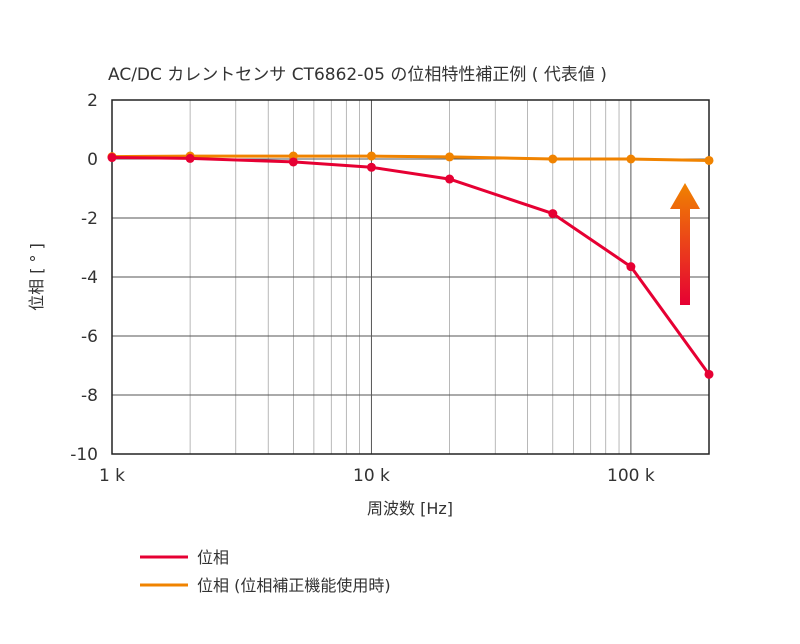  What do you see at coordinates (631, 476) in the screenshot?
I see `x-tick-label: 100 k` at bounding box center [631, 476].